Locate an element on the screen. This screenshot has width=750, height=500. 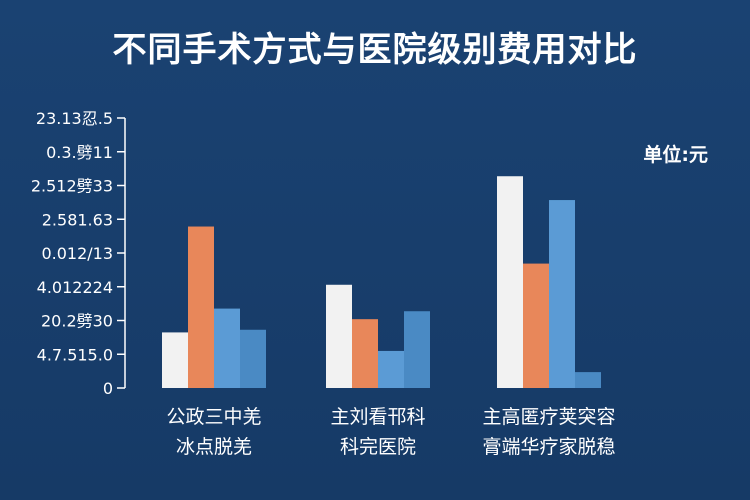
y-tick-label: 4.012224 is located at coordinates (75, 287).